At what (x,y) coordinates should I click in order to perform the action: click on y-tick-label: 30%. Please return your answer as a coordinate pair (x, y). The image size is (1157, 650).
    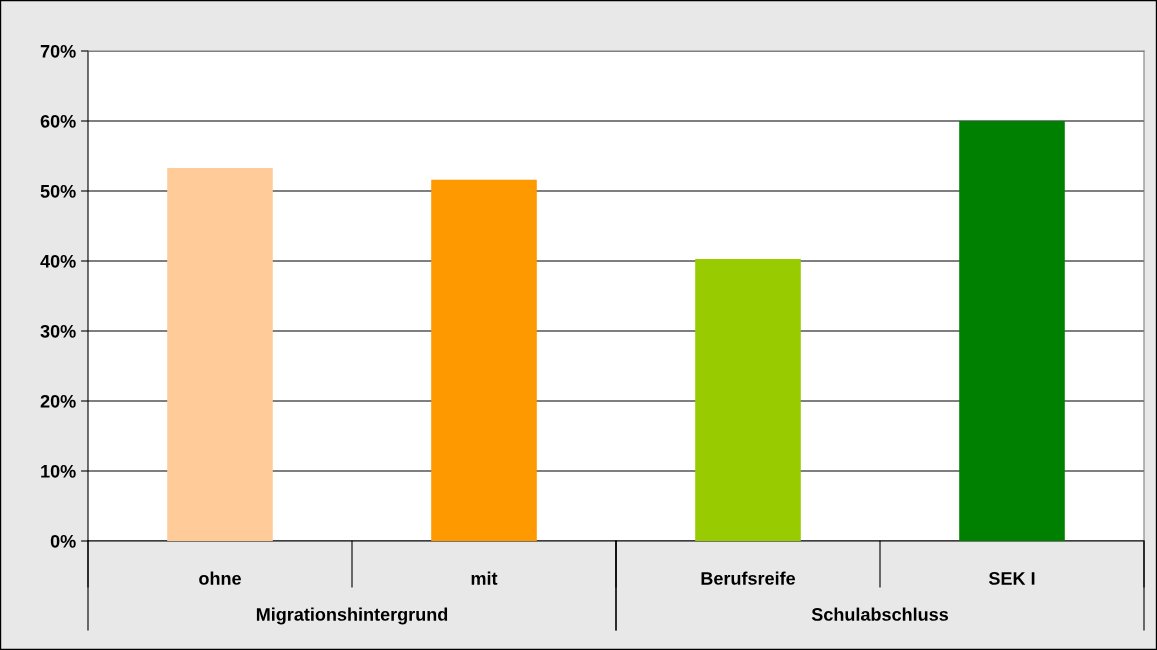
    Looking at the image, I should click on (58, 331).